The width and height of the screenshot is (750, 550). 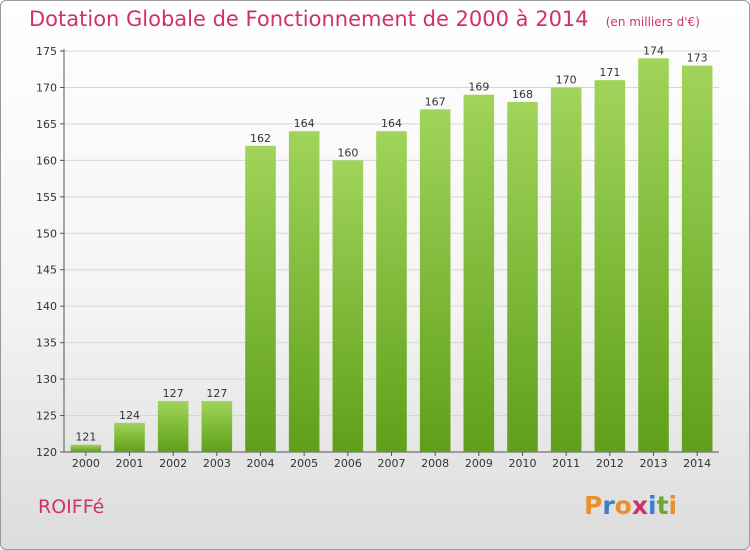 I want to click on y-tick-label: 140, so click(x=46, y=306).